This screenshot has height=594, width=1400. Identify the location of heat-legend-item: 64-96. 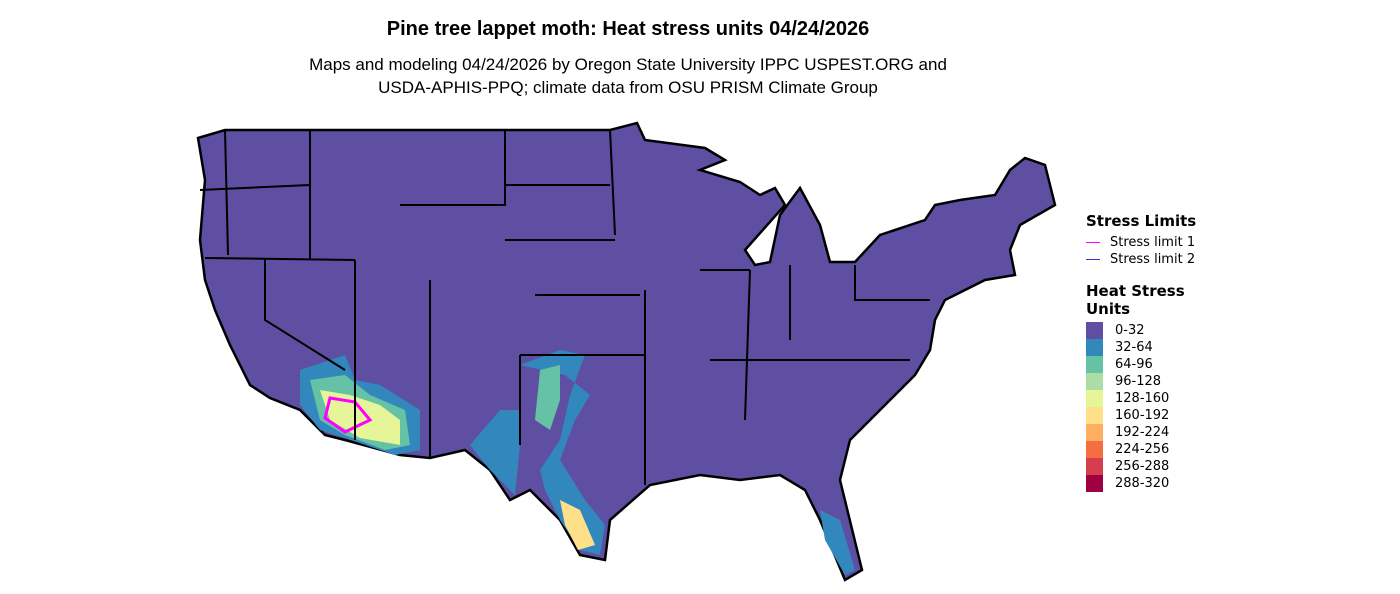
(1146, 364).